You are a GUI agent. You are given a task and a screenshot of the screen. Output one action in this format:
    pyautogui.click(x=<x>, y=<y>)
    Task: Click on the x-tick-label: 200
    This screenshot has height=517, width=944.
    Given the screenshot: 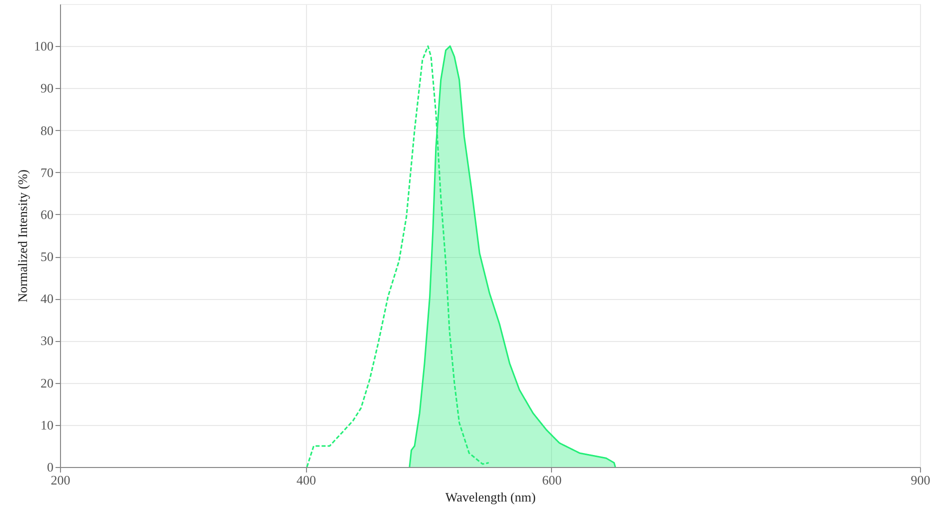 What is the action you would take?
    pyautogui.click(x=60, y=480)
    